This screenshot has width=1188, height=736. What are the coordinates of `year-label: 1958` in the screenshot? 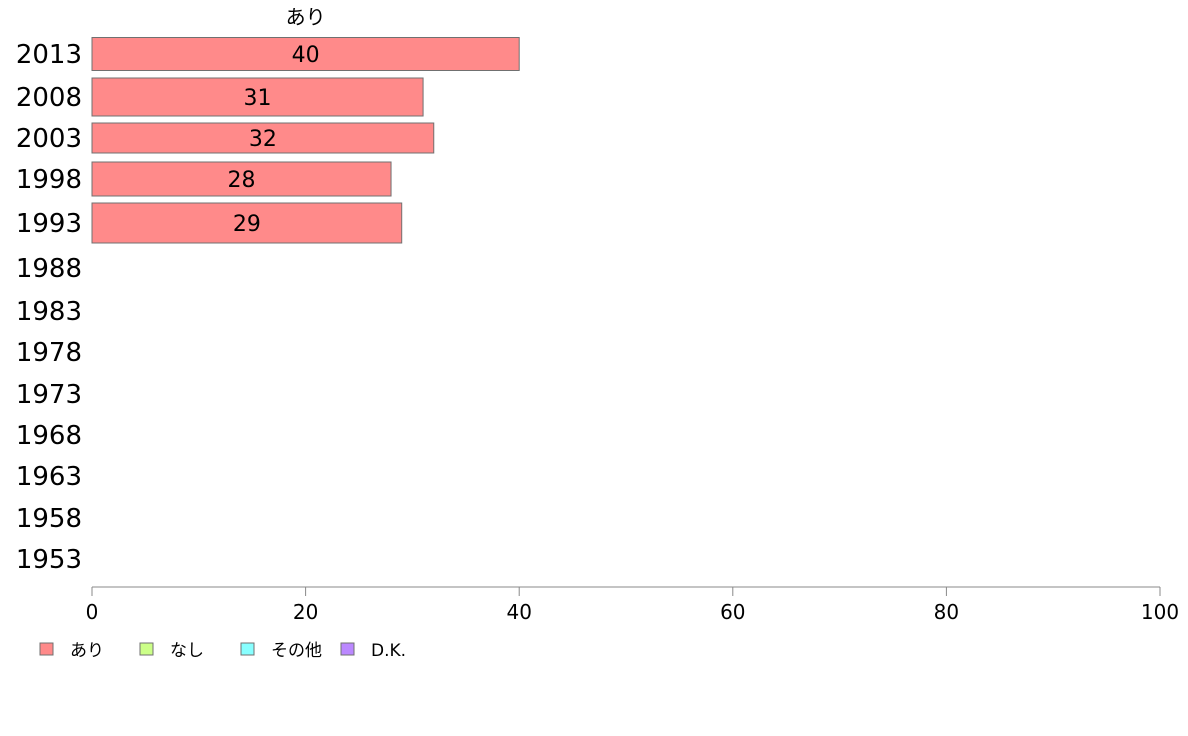 It's located at (49, 519).